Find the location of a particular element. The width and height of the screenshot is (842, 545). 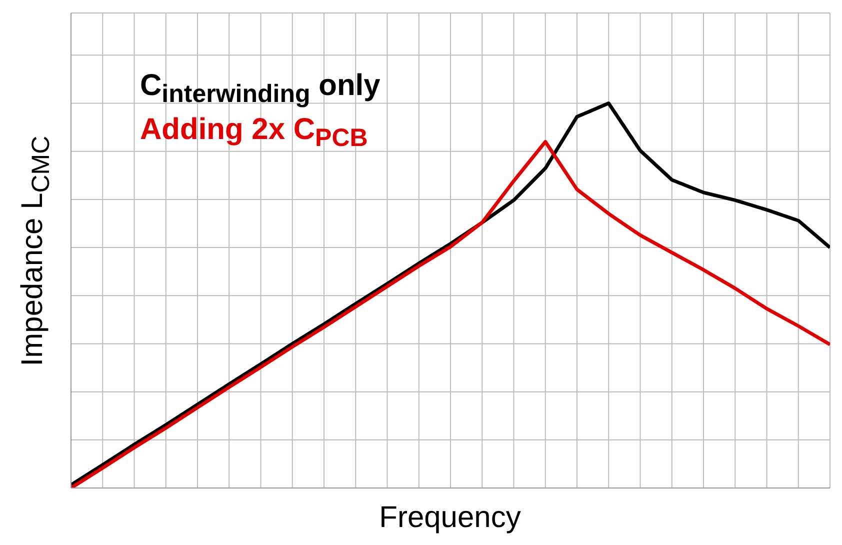

x-axis-title: Frequency is located at coordinates (450, 518).